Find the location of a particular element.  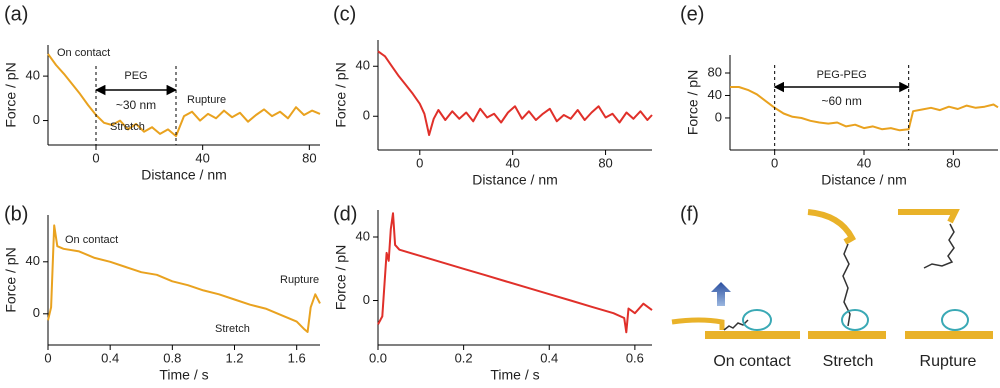

stage-label: On contact is located at coordinates (752, 361).